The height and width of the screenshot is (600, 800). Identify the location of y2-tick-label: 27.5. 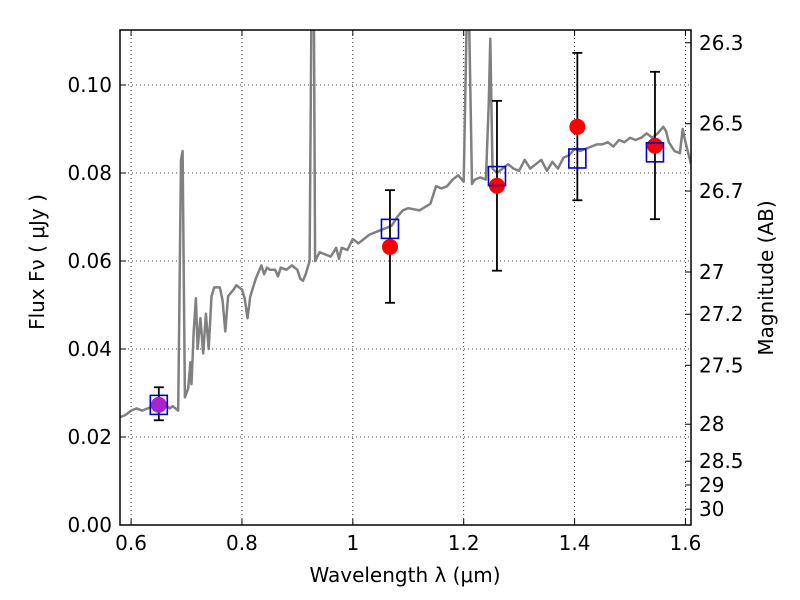
(721, 365).